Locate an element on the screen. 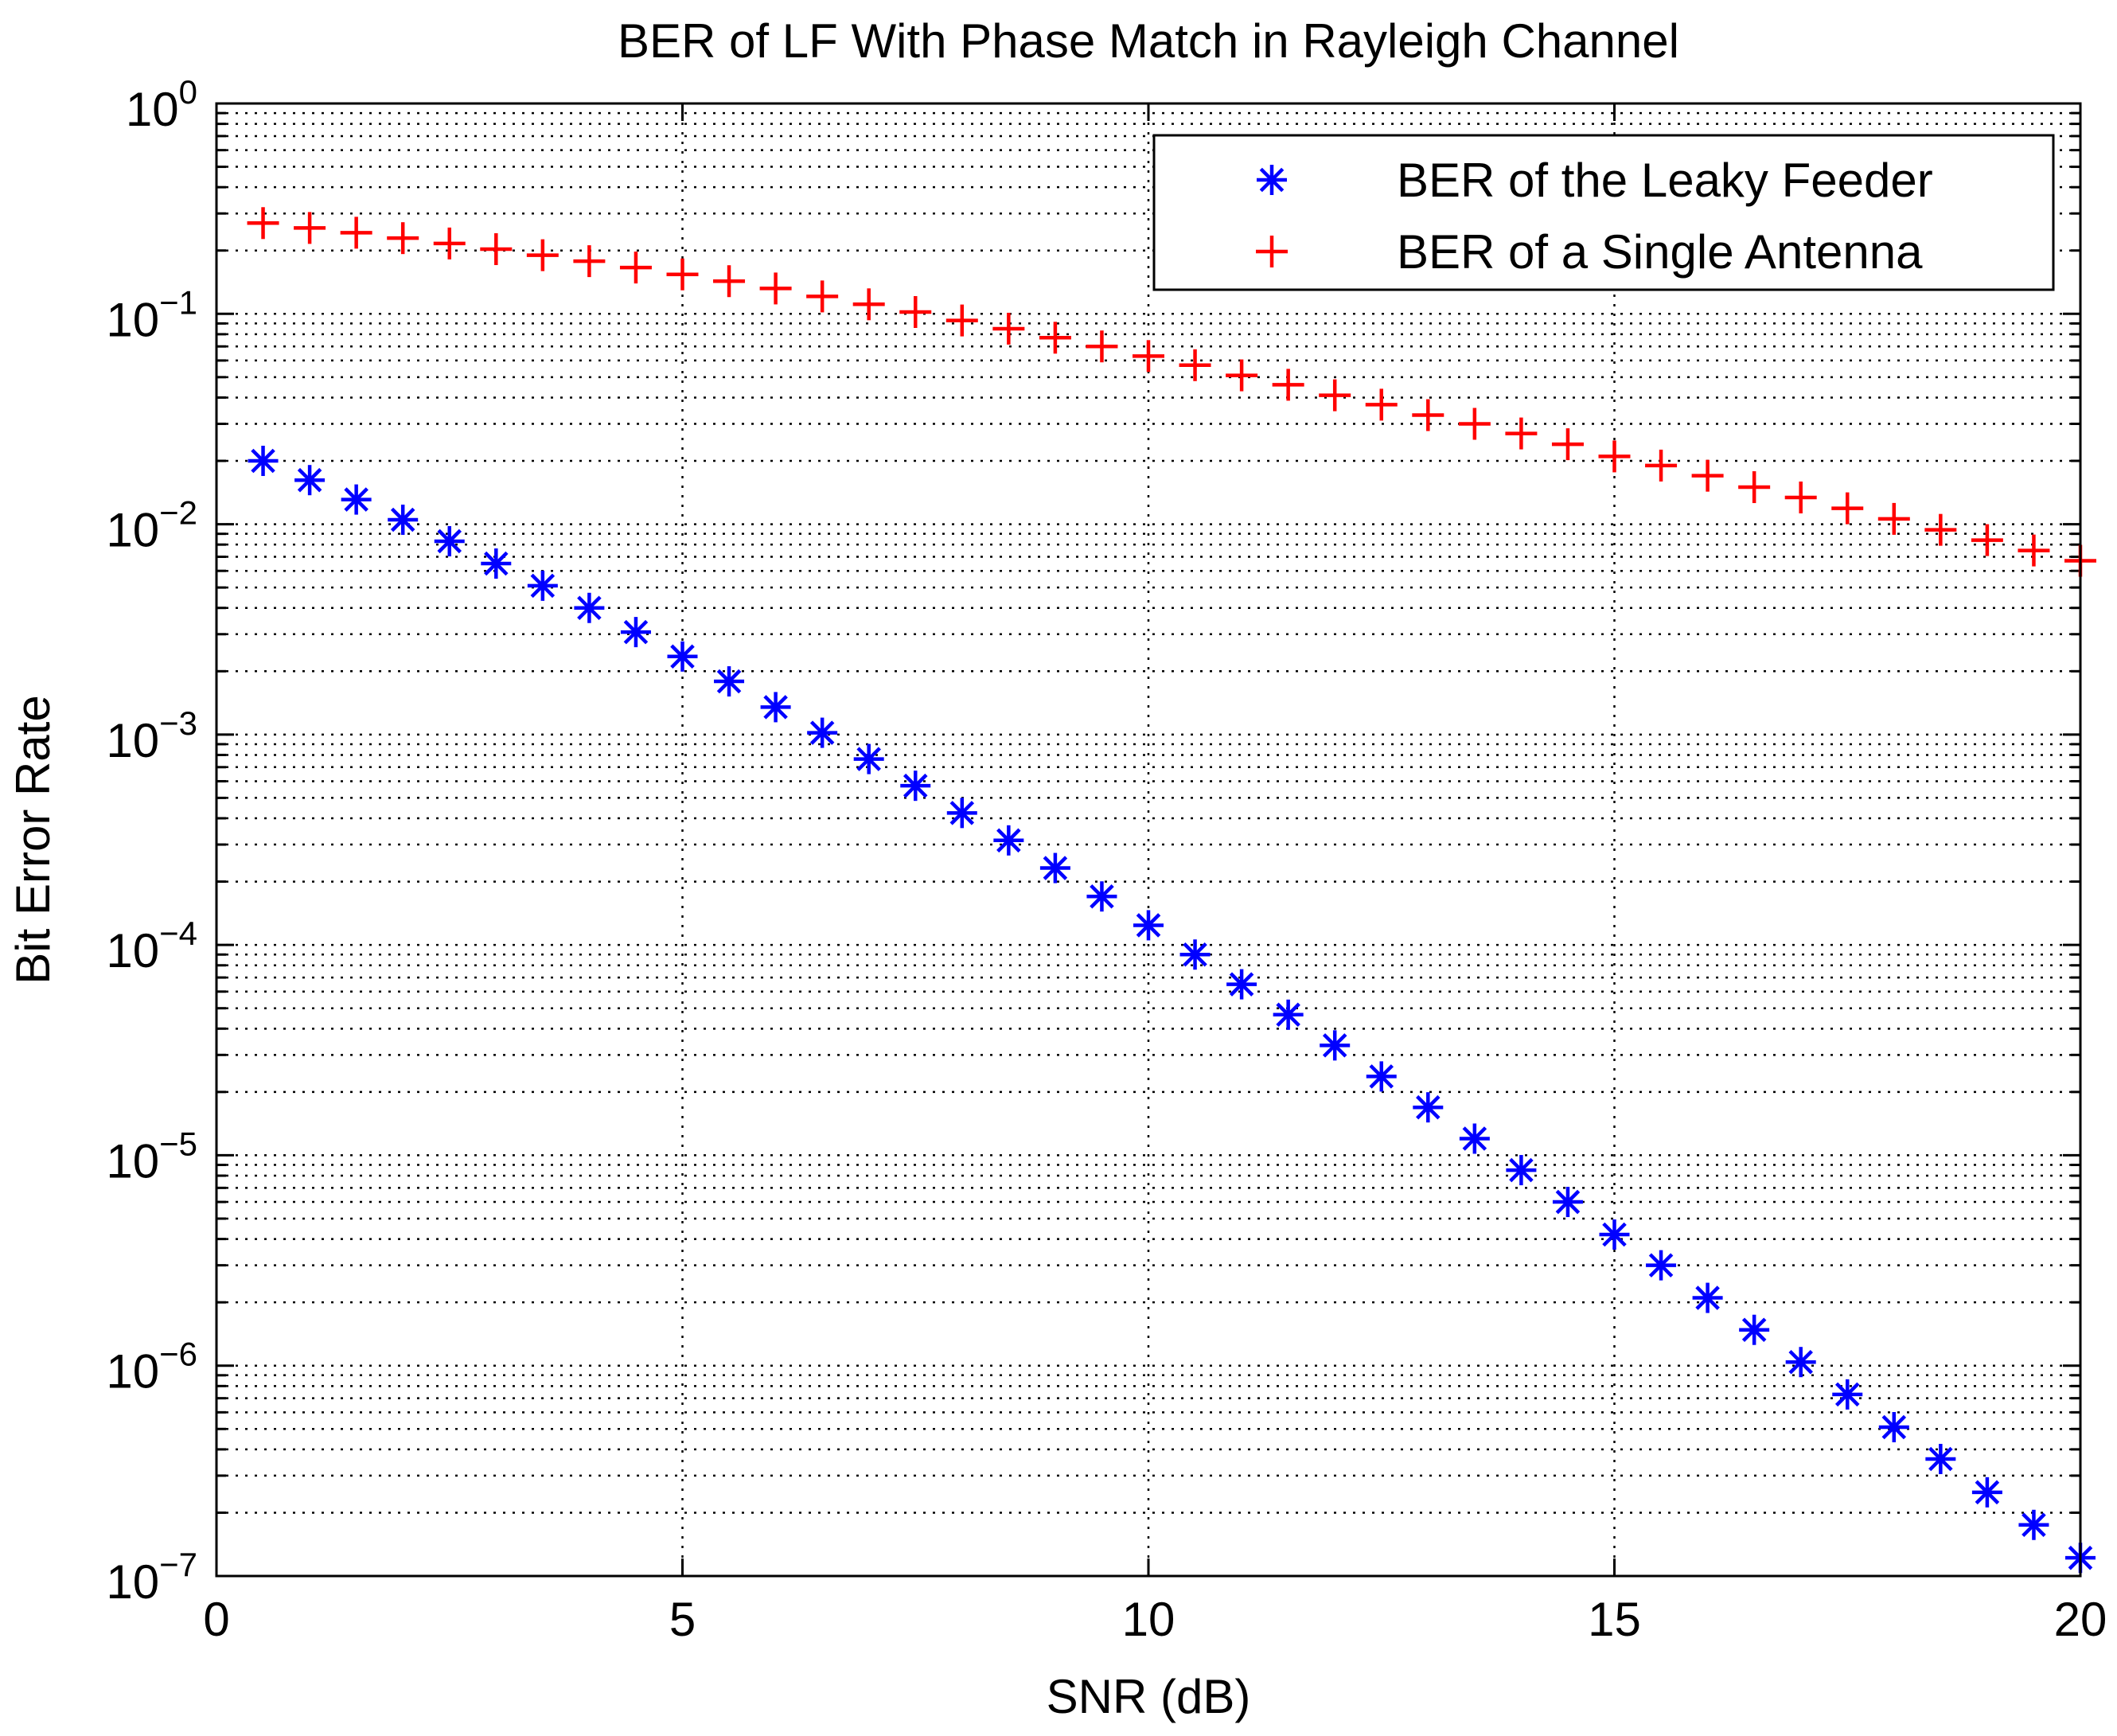 The height and width of the screenshot is (1736, 2117). x-tick-label: 0 is located at coordinates (216, 1619).